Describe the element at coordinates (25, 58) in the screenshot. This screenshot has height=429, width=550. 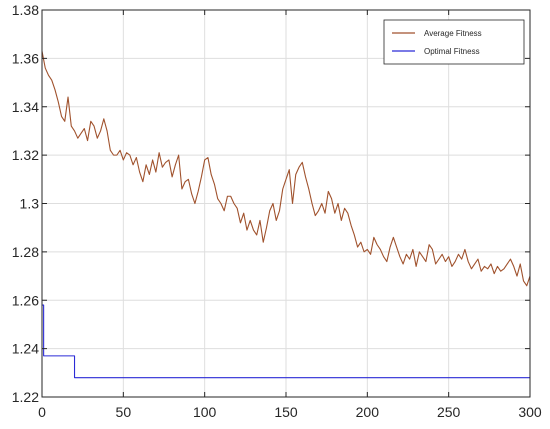
I see `y-tick-label: 1.36` at that location.